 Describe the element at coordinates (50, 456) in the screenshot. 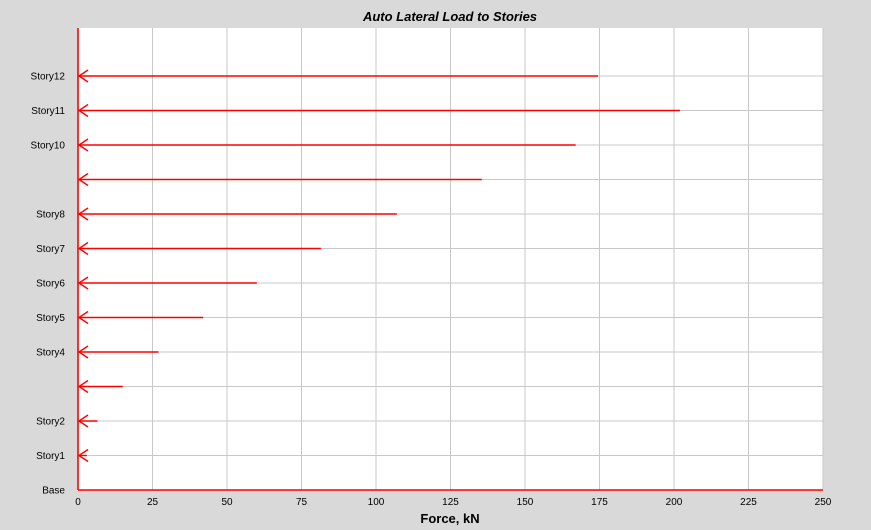

I see `y-tick-label: Story1` at that location.